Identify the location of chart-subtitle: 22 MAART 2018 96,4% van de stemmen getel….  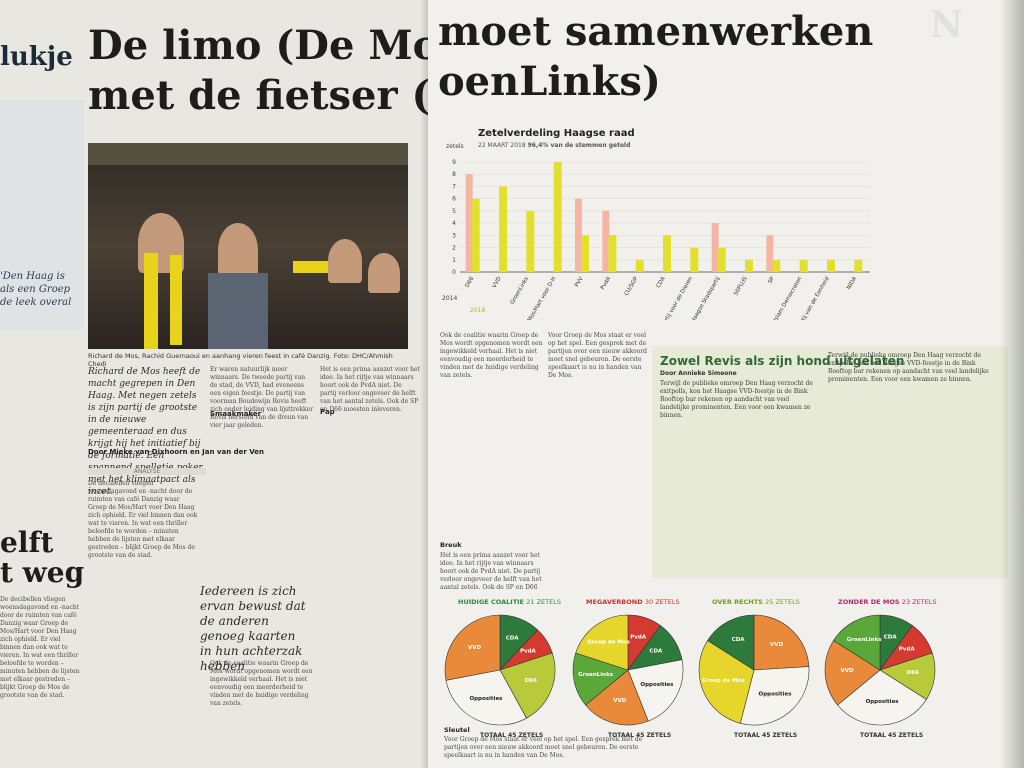
(554, 145).